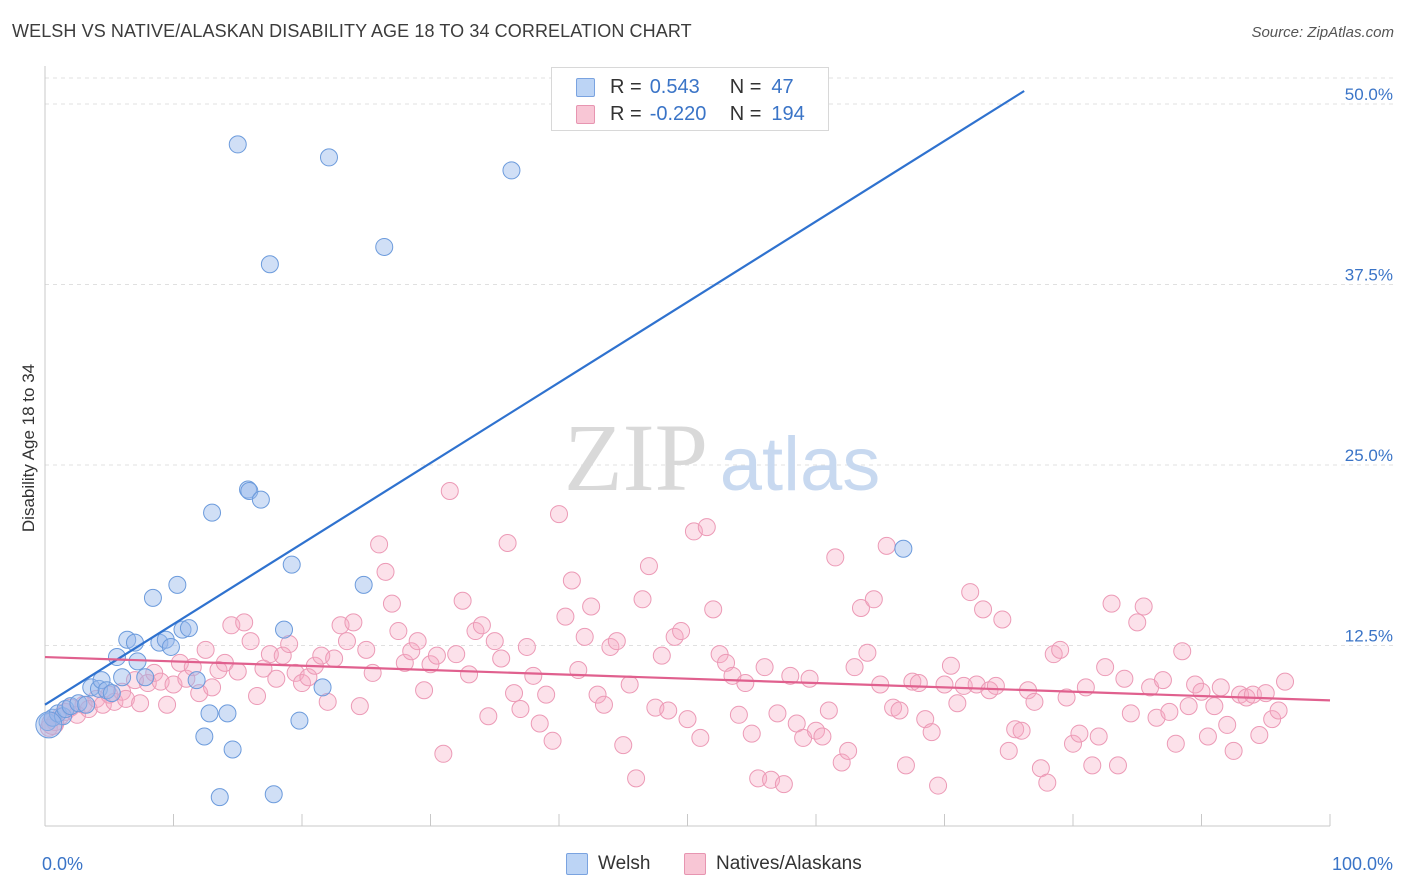  Describe the element at coordinates (745, 113) in the screenshot. I see `legend-n-label: N =` at that location.